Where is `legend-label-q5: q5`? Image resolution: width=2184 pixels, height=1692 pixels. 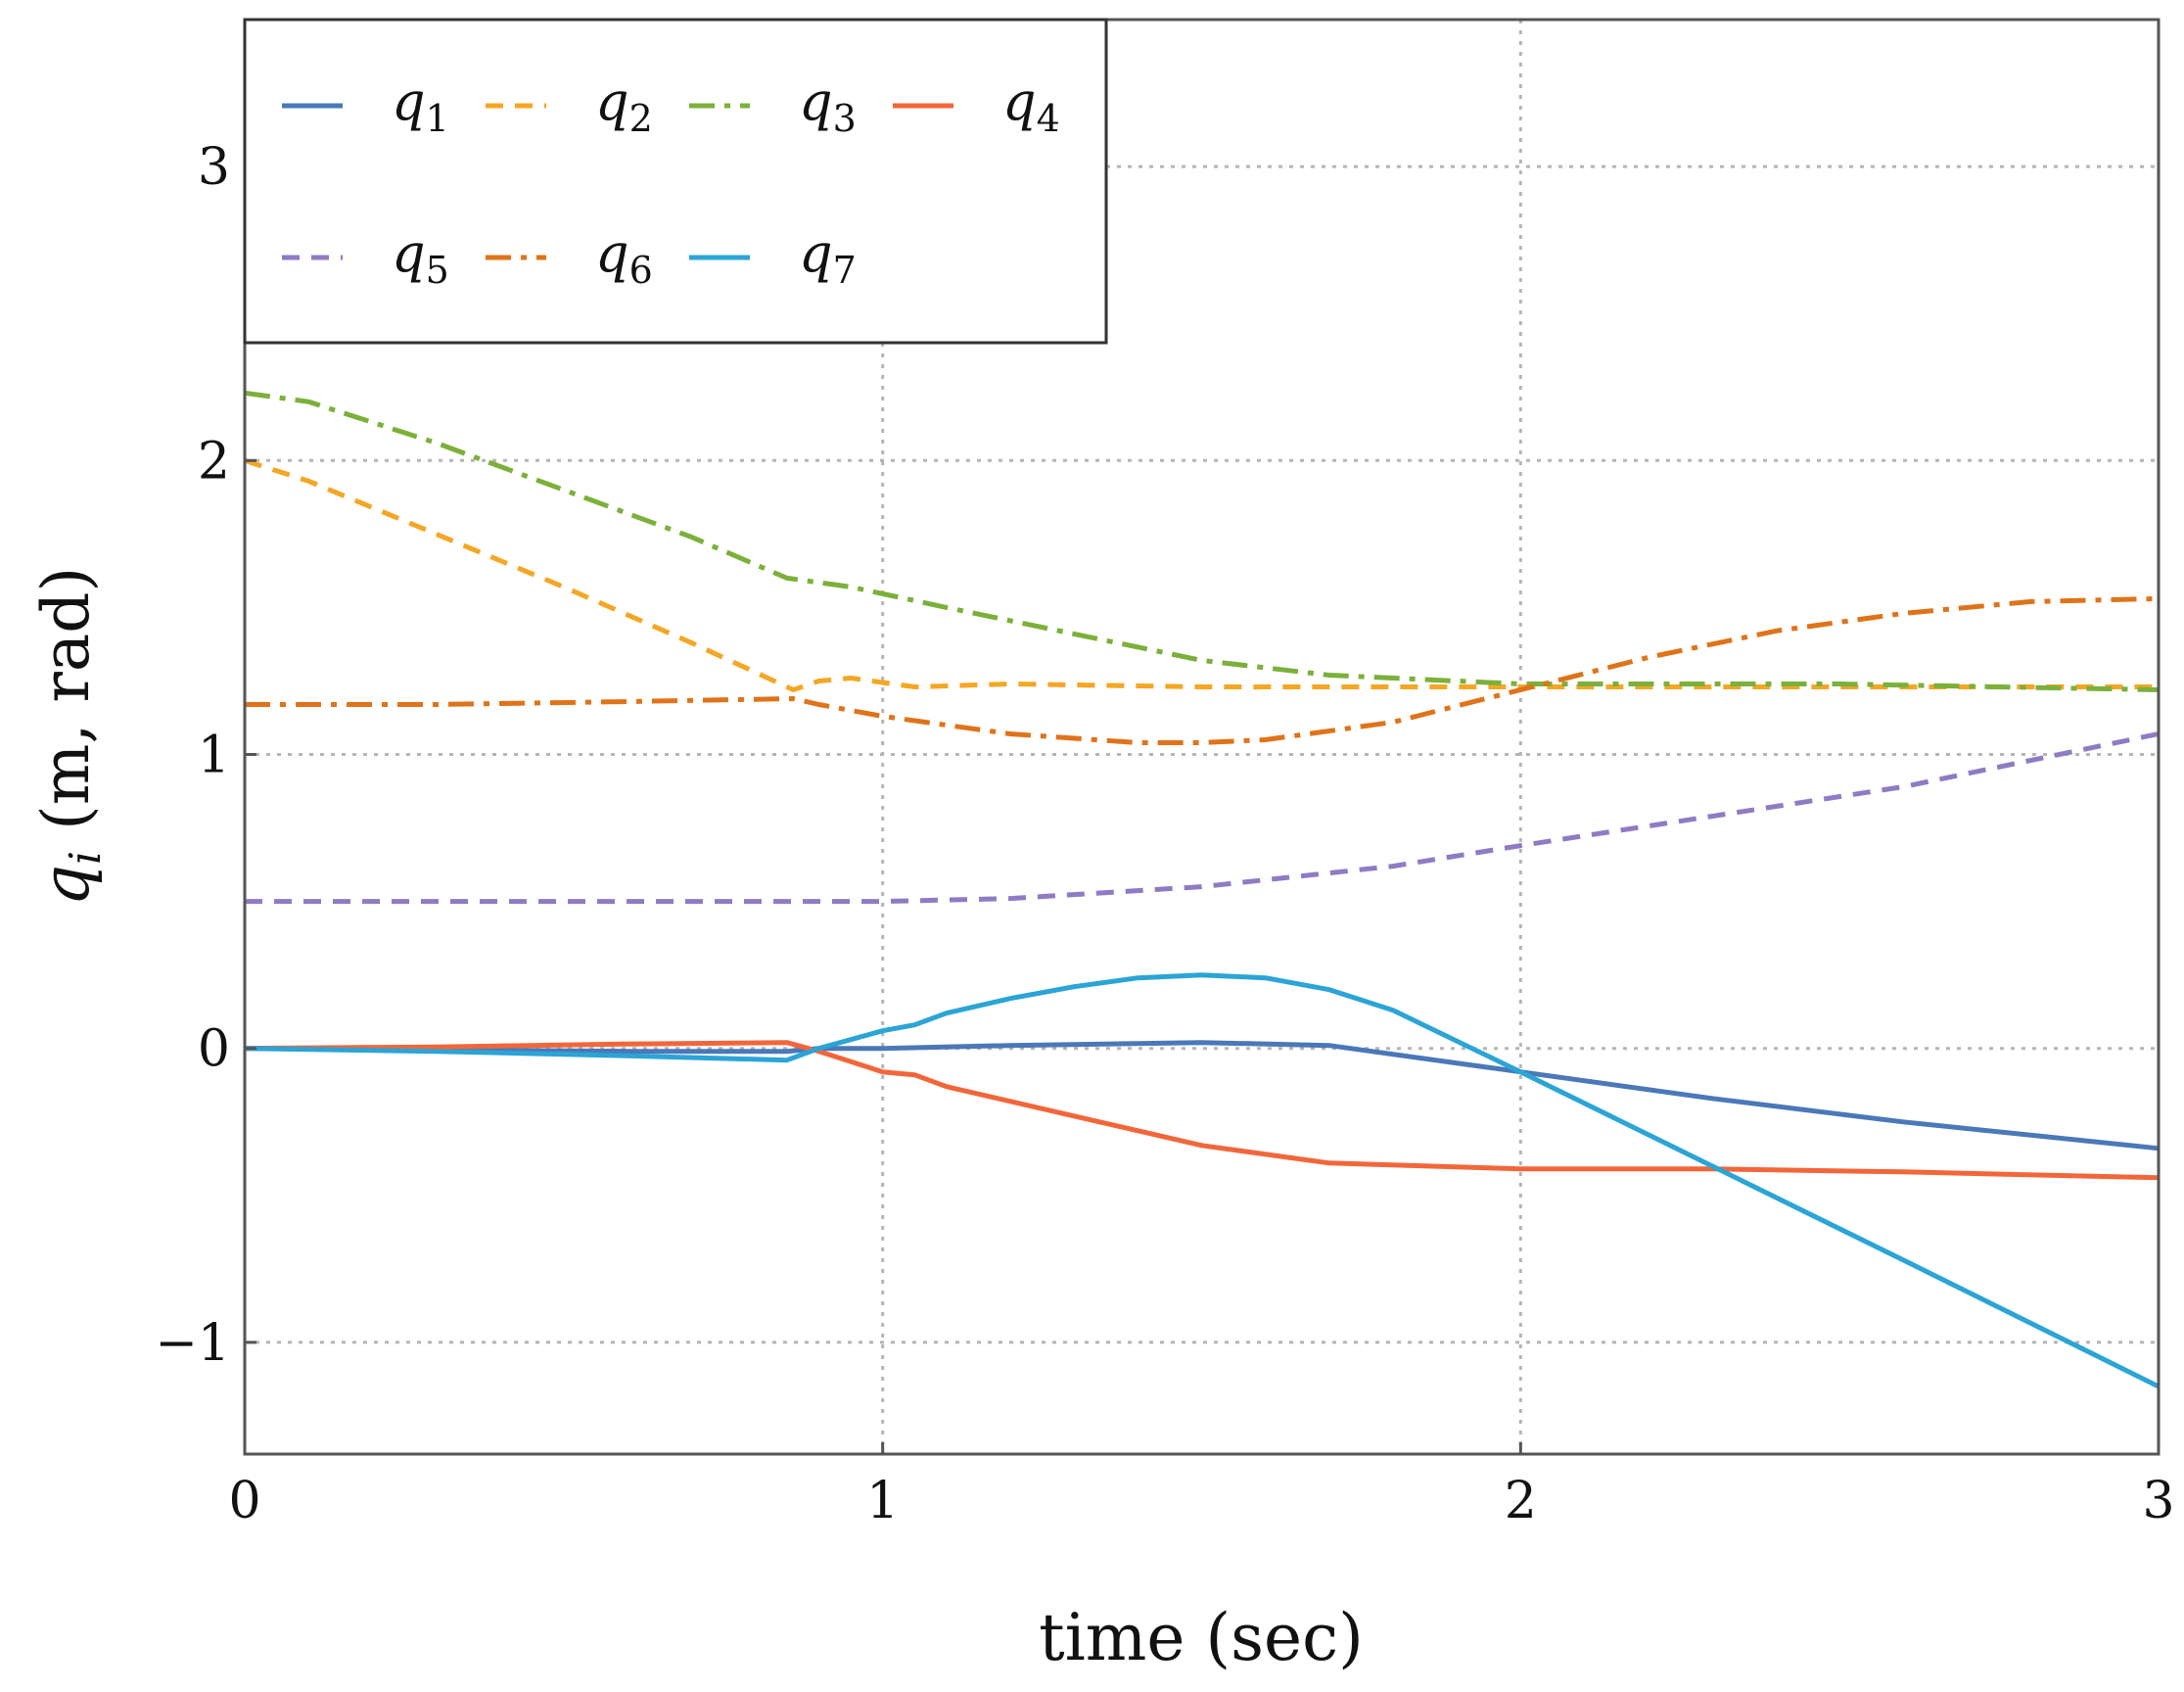 legend-label-q5: q5 is located at coordinates (420, 257).